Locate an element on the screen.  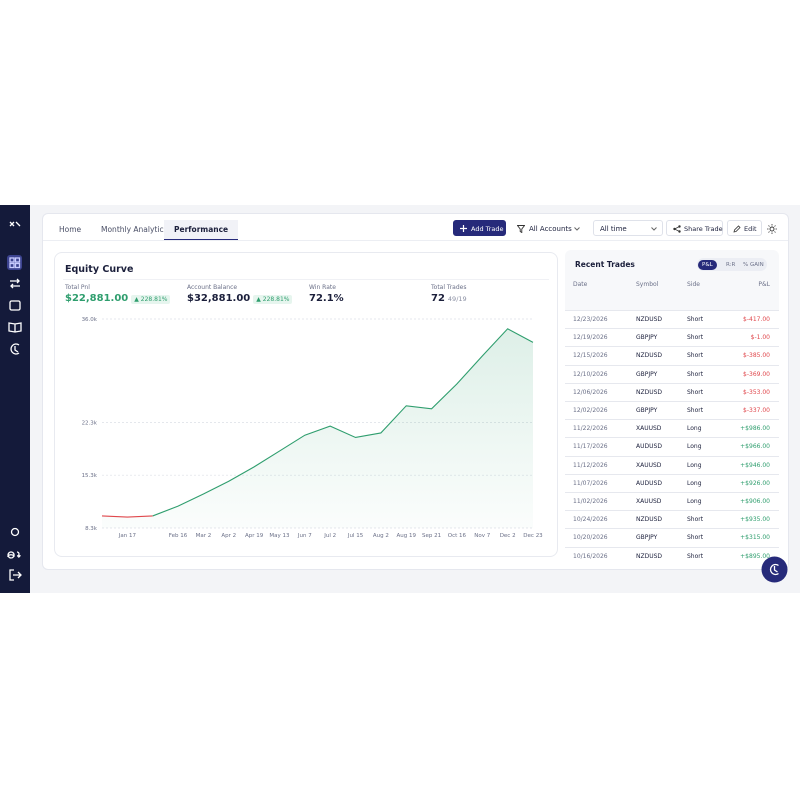
pnl: +$966.00 is located at coordinates (755, 447).